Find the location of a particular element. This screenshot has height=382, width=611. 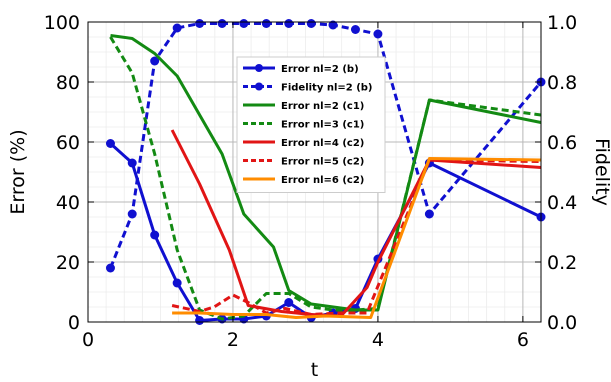

y2-tick-label: 0.2 is located at coordinates (562, 263).